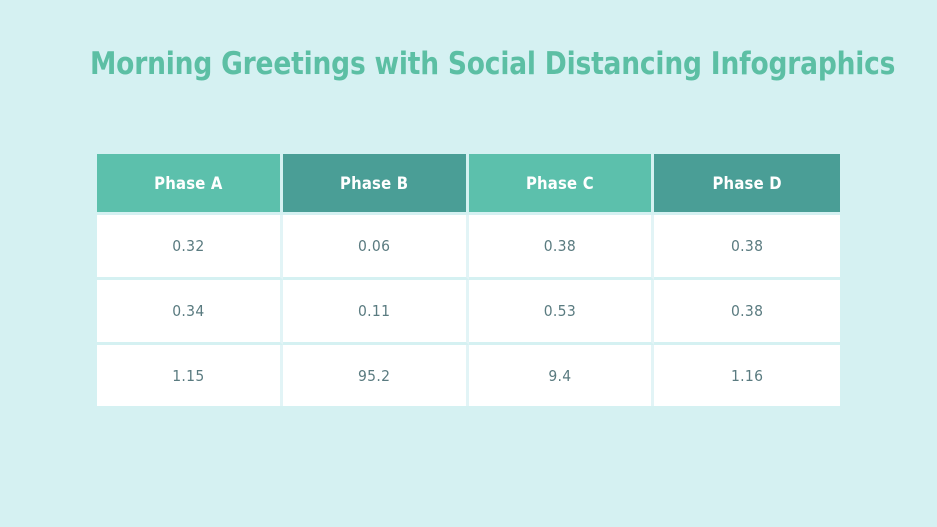  What do you see at coordinates (375, 184) in the screenshot?
I see `column-header-phase-b: Phase B` at bounding box center [375, 184].